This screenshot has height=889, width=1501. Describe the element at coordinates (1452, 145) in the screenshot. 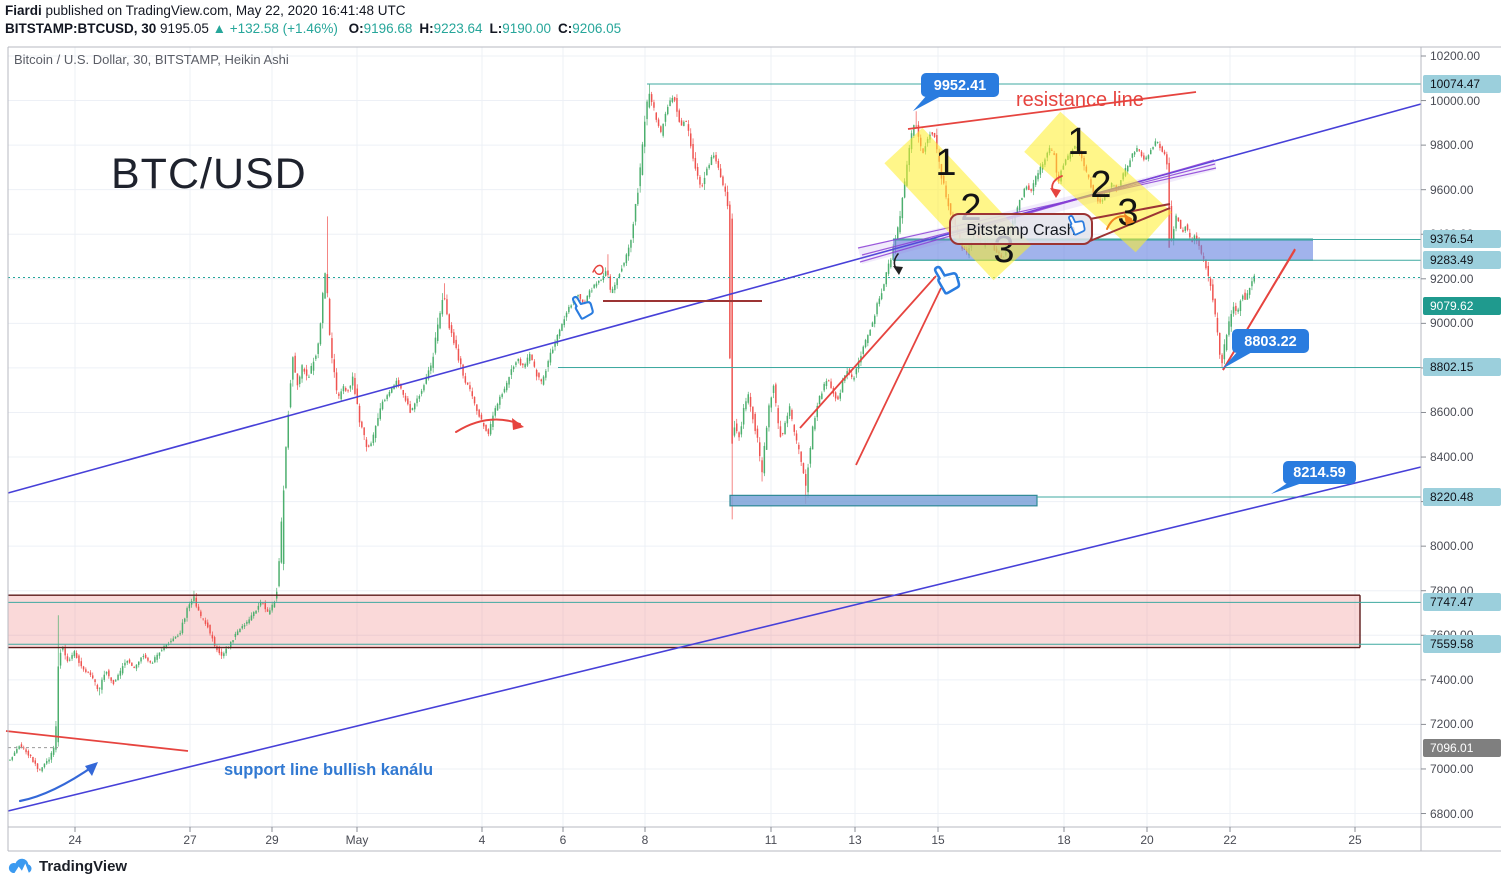

I see `price-axis-label: 9800.00` at that location.